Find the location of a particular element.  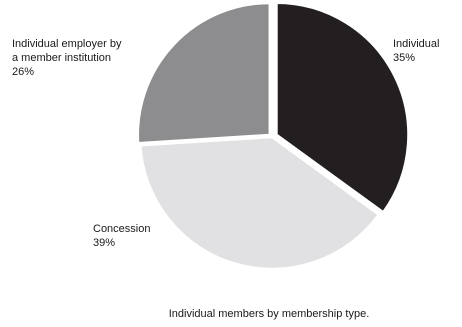

pie-slice-individual-employer-by-a-member-institution is located at coordinates (204, 73).